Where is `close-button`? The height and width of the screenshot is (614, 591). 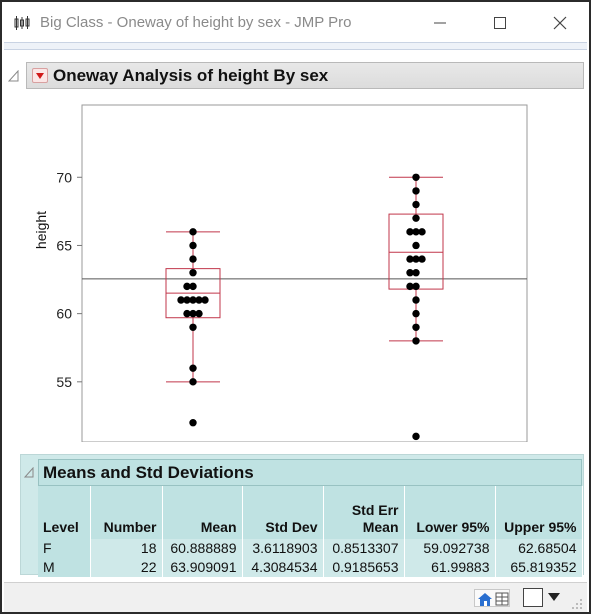 close-button is located at coordinates (560, 23).